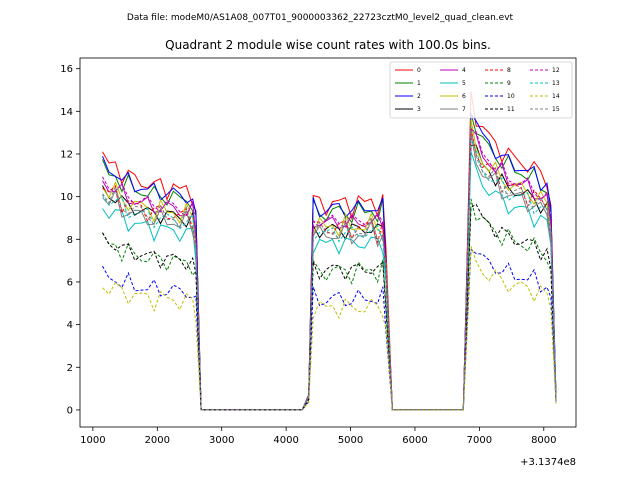  Describe the element at coordinates (511, 96) in the screenshot. I see `legend-label-10: 10` at that location.